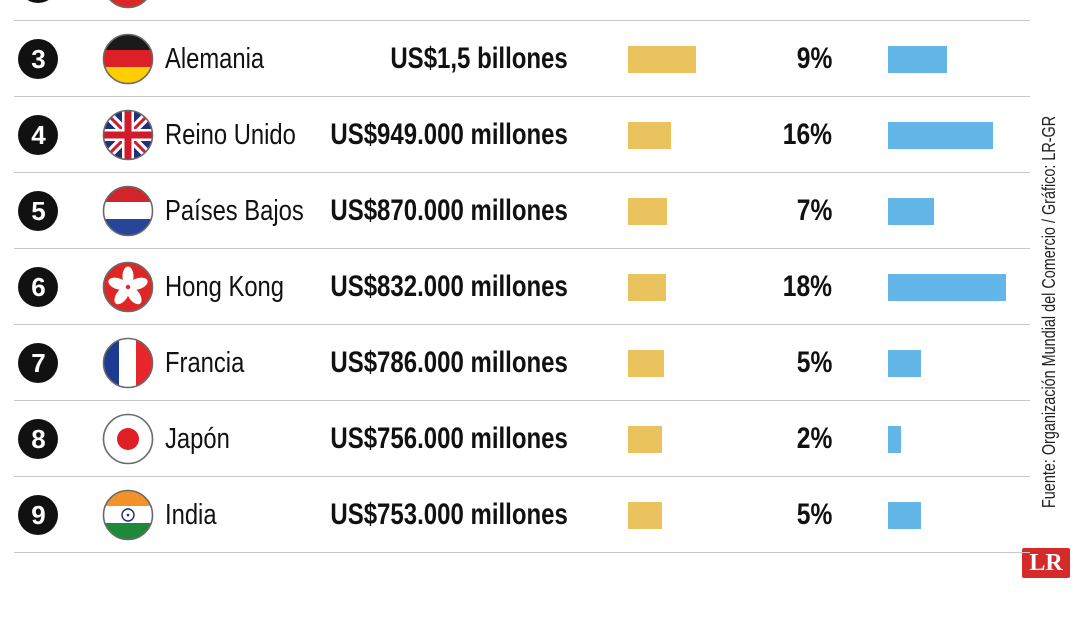 This screenshot has width=1080, height=629. I want to click on table-row: 7 Francia US$786.000 millones 5%, so click(515, 363).